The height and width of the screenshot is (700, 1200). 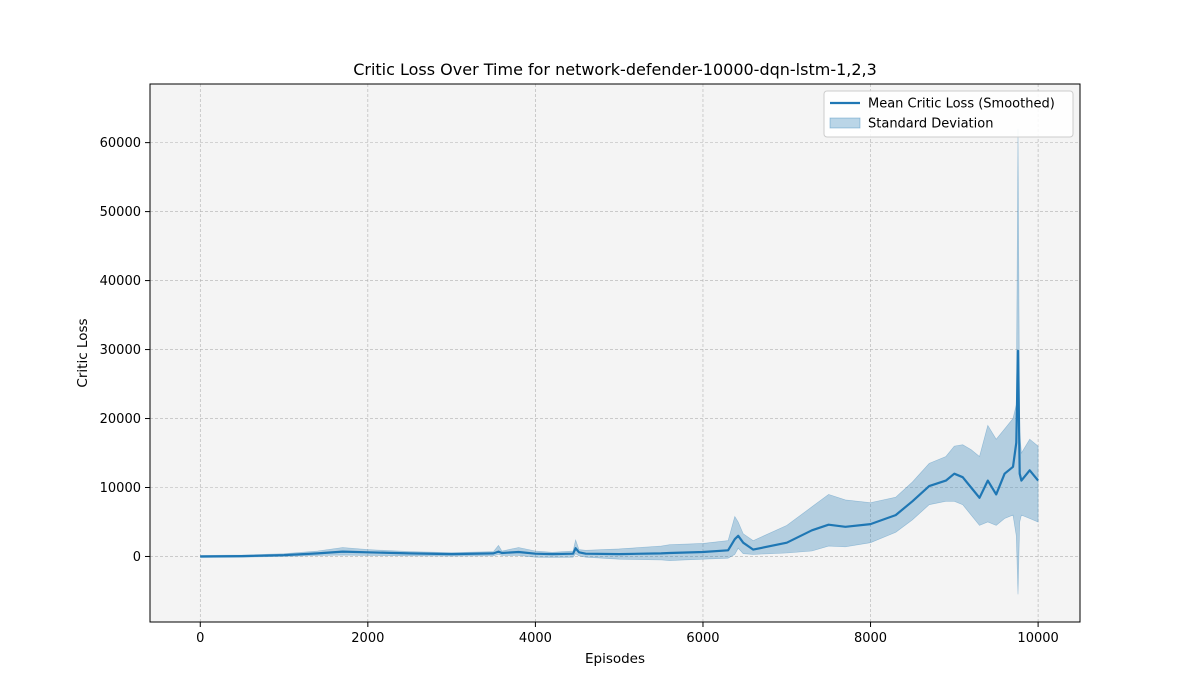 I want to click on y-axis: 0 10000 20000 30000 40000 50000 60000, so click(x=125, y=350).